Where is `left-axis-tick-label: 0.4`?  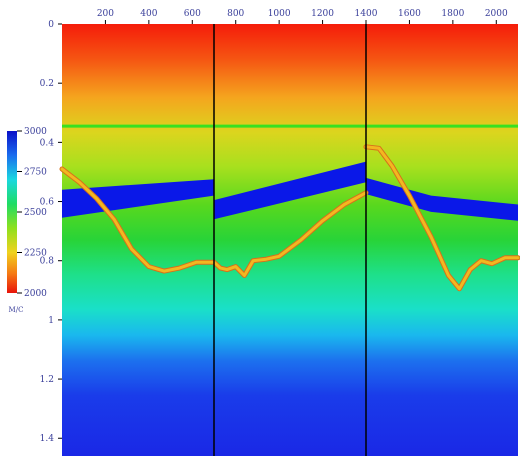
left-axis-tick-label: 0.4 is located at coordinates (47, 143).